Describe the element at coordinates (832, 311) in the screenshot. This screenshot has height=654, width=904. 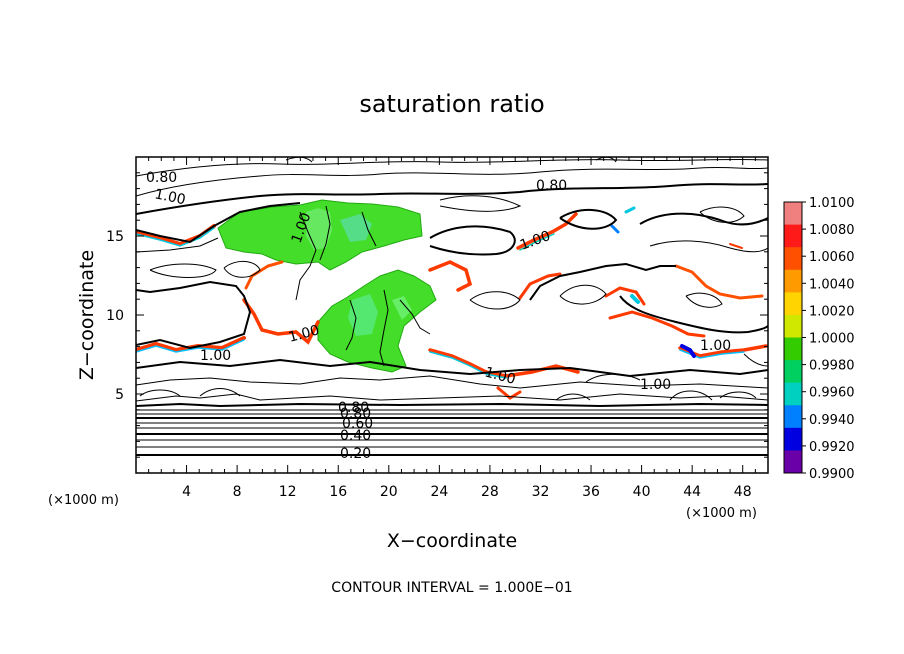
I see `colorbar-label: 1.0020` at that location.